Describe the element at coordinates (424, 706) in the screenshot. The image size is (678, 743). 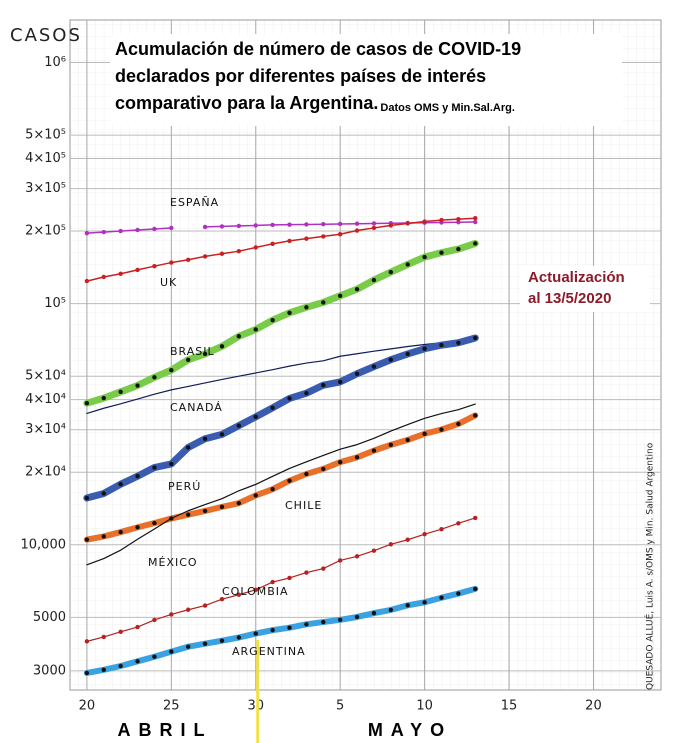
I see `x-tick-label: 10` at that location.